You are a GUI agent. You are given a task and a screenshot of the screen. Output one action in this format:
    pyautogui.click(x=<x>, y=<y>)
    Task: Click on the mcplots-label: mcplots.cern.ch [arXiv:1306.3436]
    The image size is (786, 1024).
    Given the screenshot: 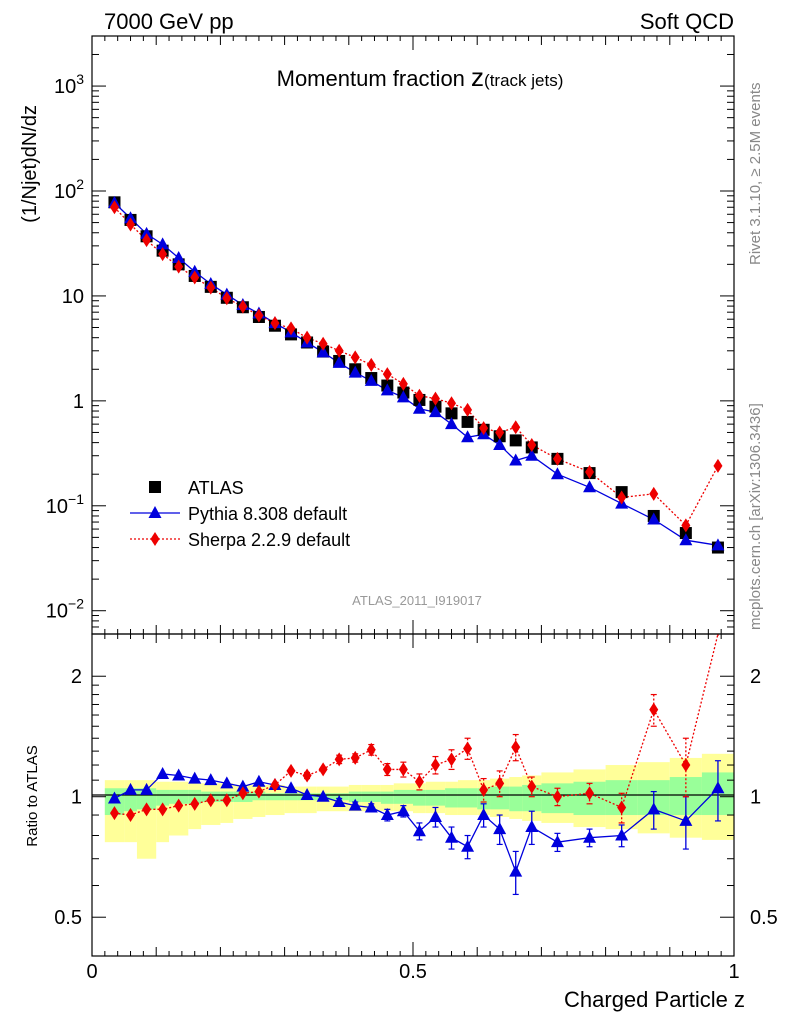 What is the action you would take?
    pyautogui.click(x=755, y=516)
    